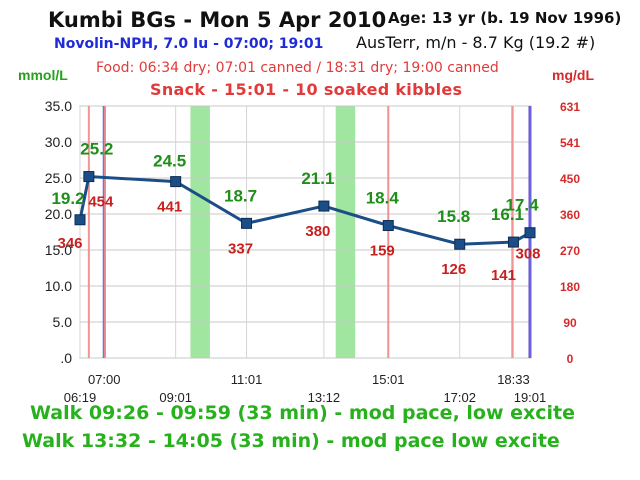 Image resolution: width=640 pixels, height=480 pixels. What do you see at coordinates (240, 248) in the screenshot?
I see `bg-label-mgdl: 337` at bounding box center [240, 248].